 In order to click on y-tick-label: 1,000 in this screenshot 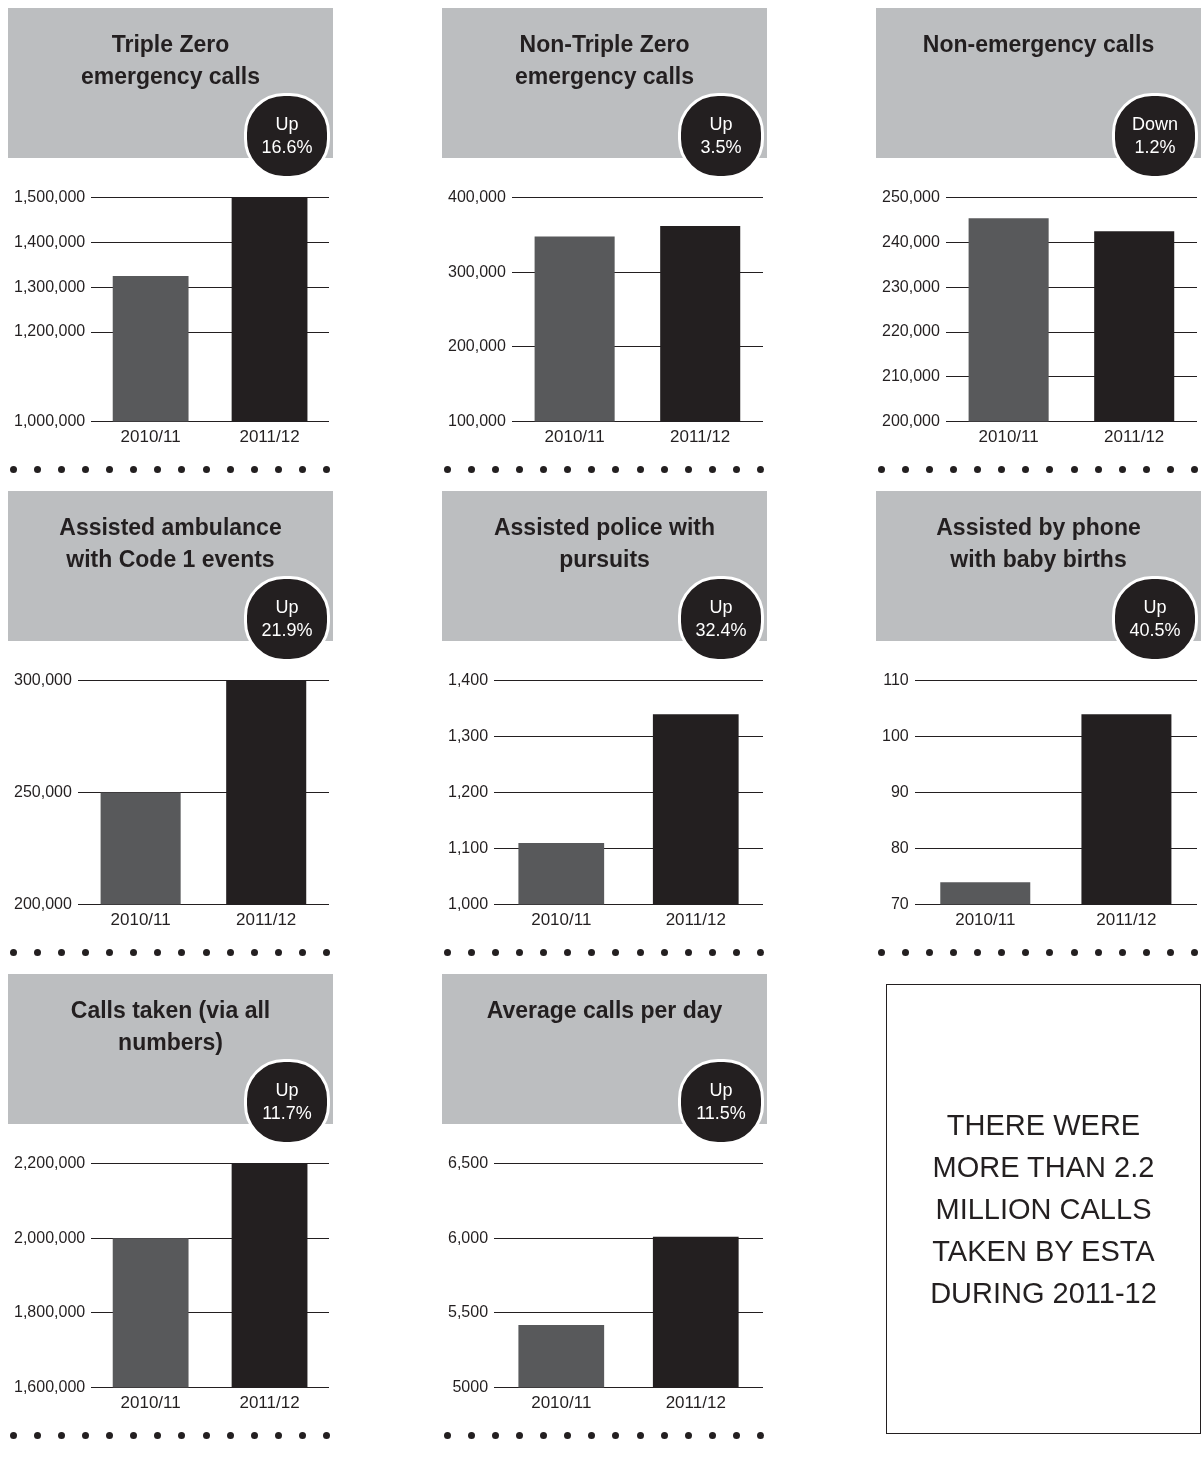, I will do `click(468, 904)`.